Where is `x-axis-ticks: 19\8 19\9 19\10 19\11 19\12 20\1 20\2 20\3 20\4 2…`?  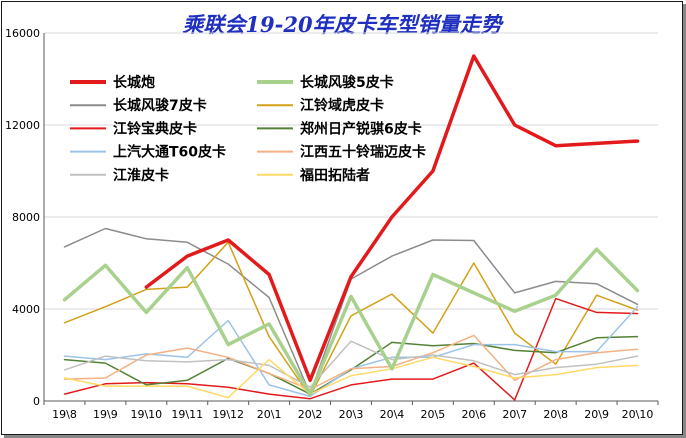
x-axis-ticks: 19\8 19\9 19\10 19\11 19\12 20\1 20\2 20\3 20\4 2… is located at coordinates (351, 411).